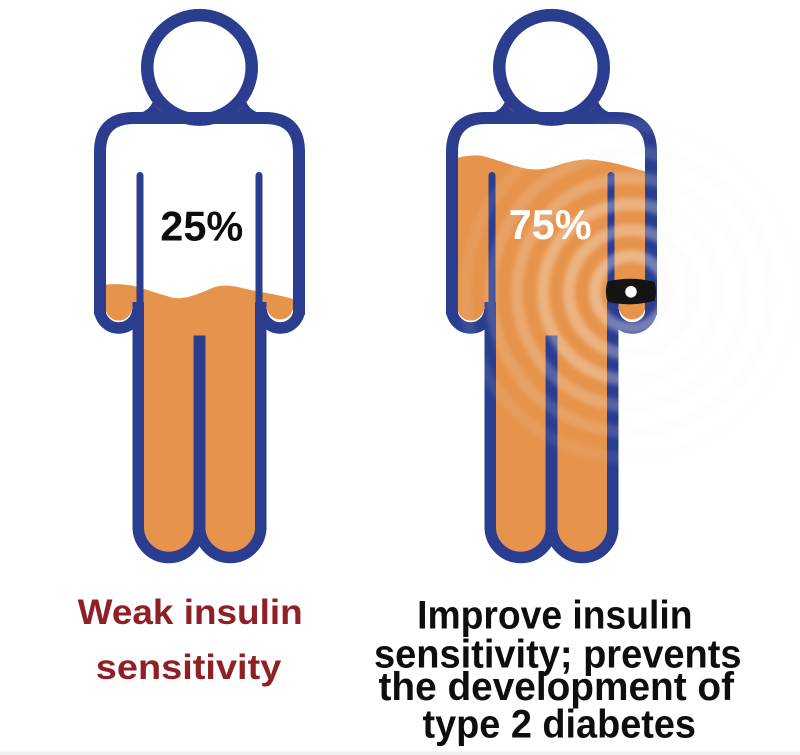  I want to click on svg-text: sensitivity; prevents, so click(558, 655).